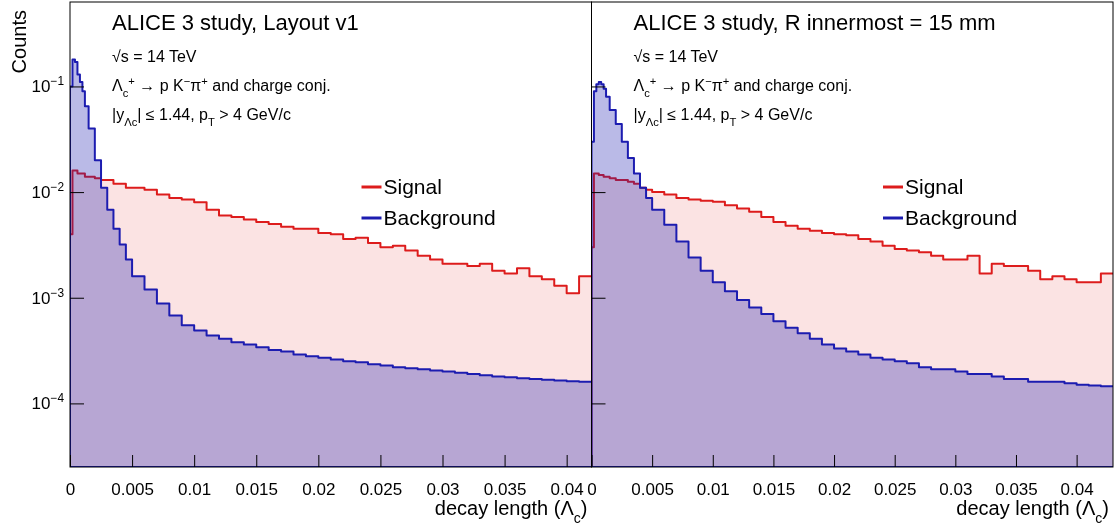  Describe the element at coordinates (19, 42) in the screenshot. I see `y-axis-title: Counts` at that location.